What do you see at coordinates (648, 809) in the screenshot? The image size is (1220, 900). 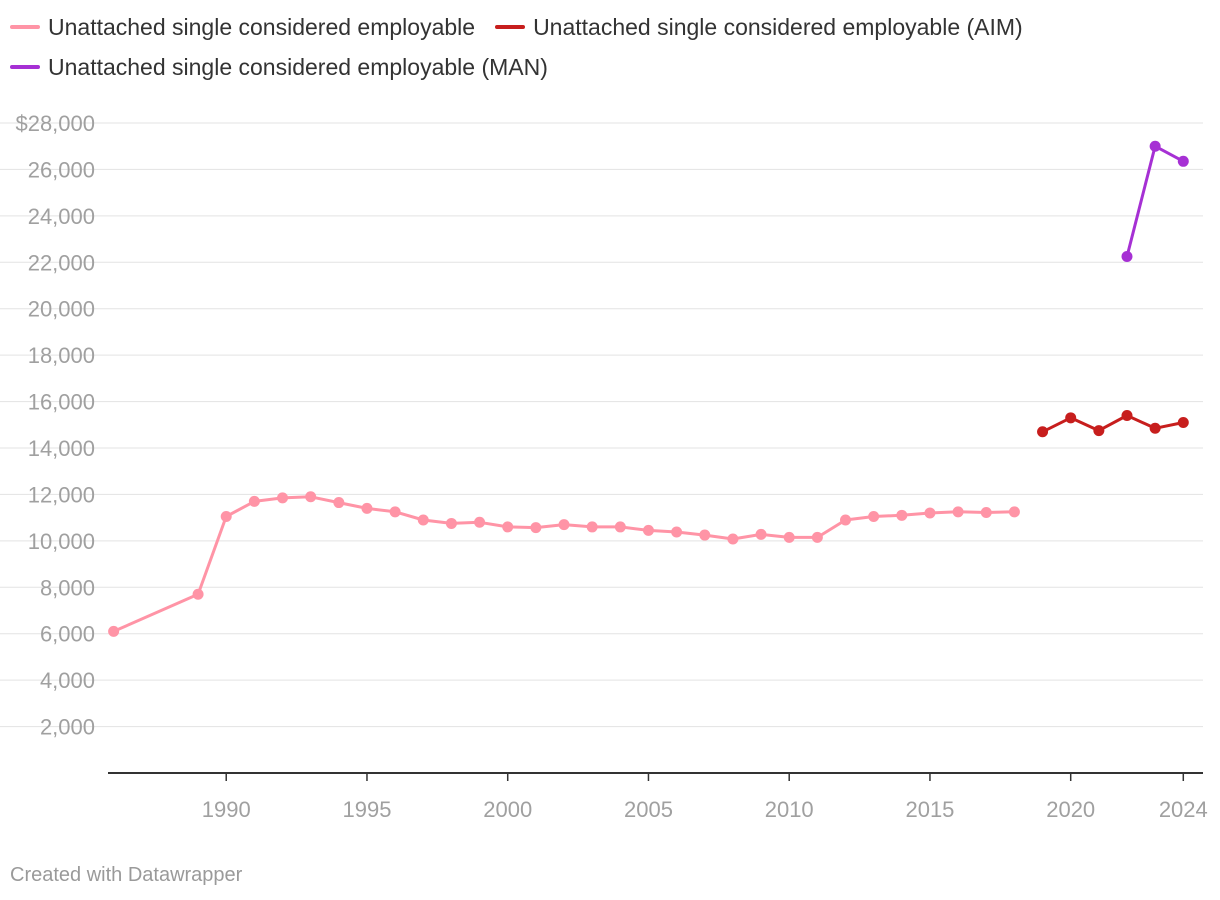 I see `x-tick-label: 2005` at bounding box center [648, 809].